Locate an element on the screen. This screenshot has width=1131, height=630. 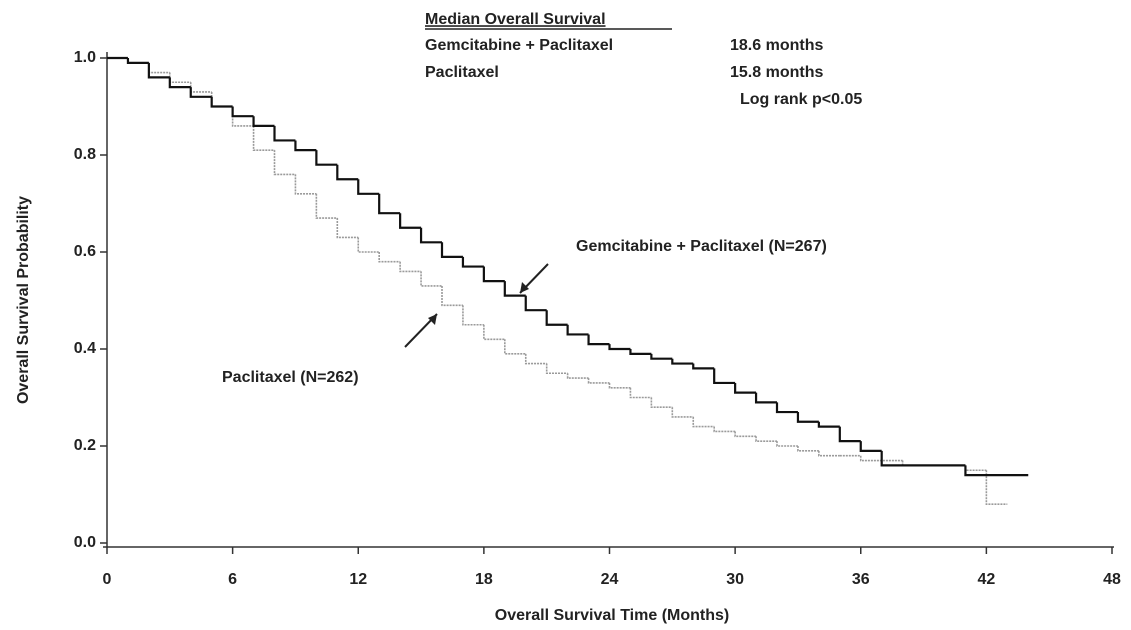
curve-label: Paclitaxel (N=262) is located at coordinates (290, 377).